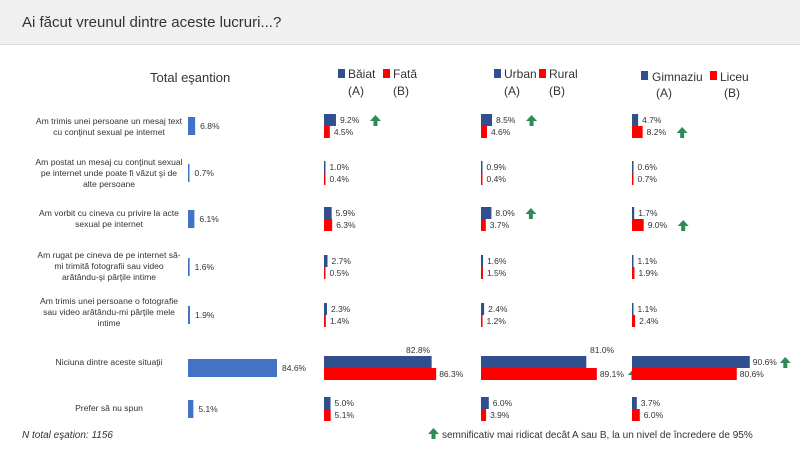 This screenshot has width=800, height=450. Describe the element at coordinates (657, 132) in the screenshot. I see `group-b-bar-label: 8.2%` at that location.